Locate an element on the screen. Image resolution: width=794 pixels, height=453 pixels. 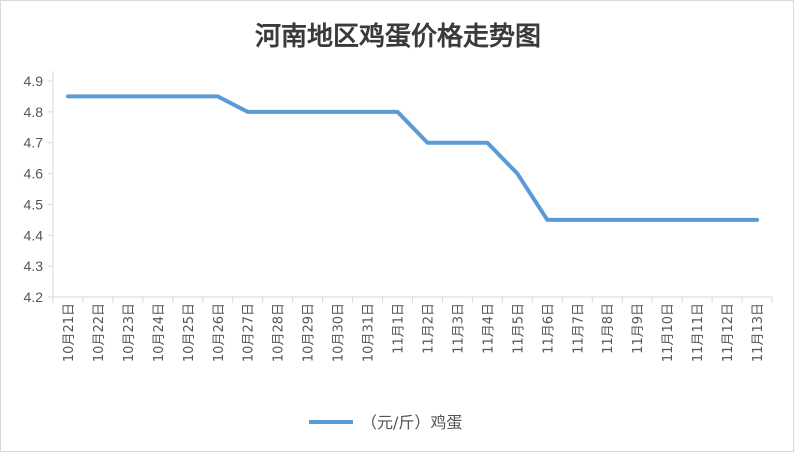
x-tick-label: 10月29日 is located at coordinates (309, 332).